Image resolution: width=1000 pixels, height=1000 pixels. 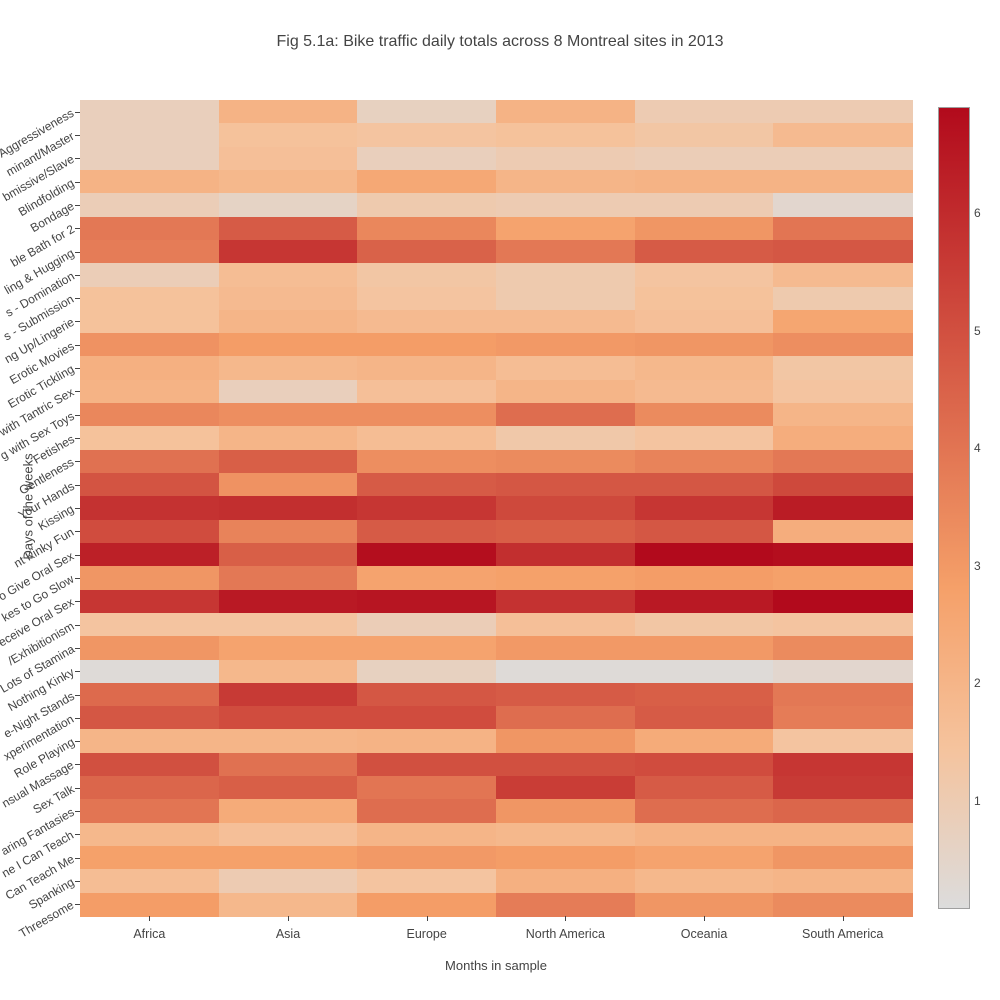 What do you see at coordinates (977, 330) in the screenshot?
I see `colorbar-tick-label: 5` at bounding box center [977, 330].